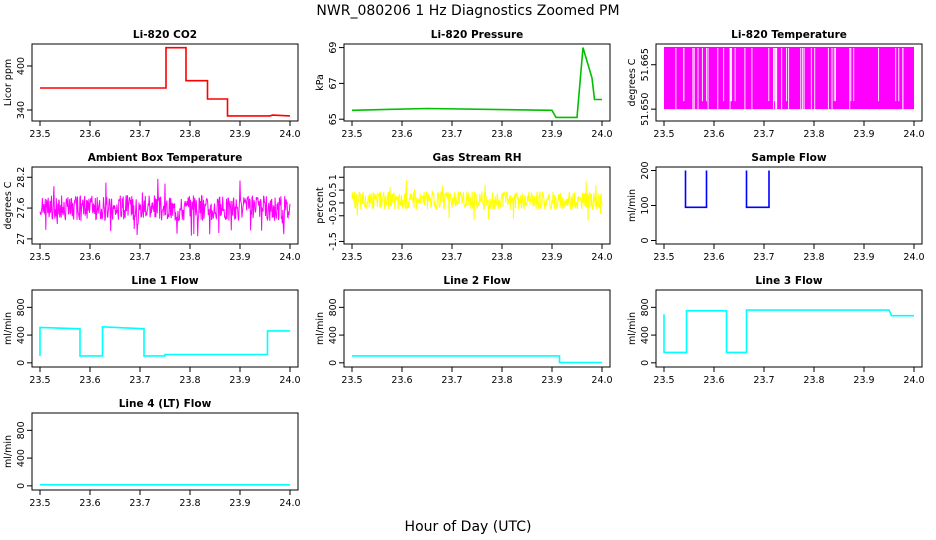 The image size is (936, 540). I want to click on y-tick-label: -0.5, so click(333, 215).